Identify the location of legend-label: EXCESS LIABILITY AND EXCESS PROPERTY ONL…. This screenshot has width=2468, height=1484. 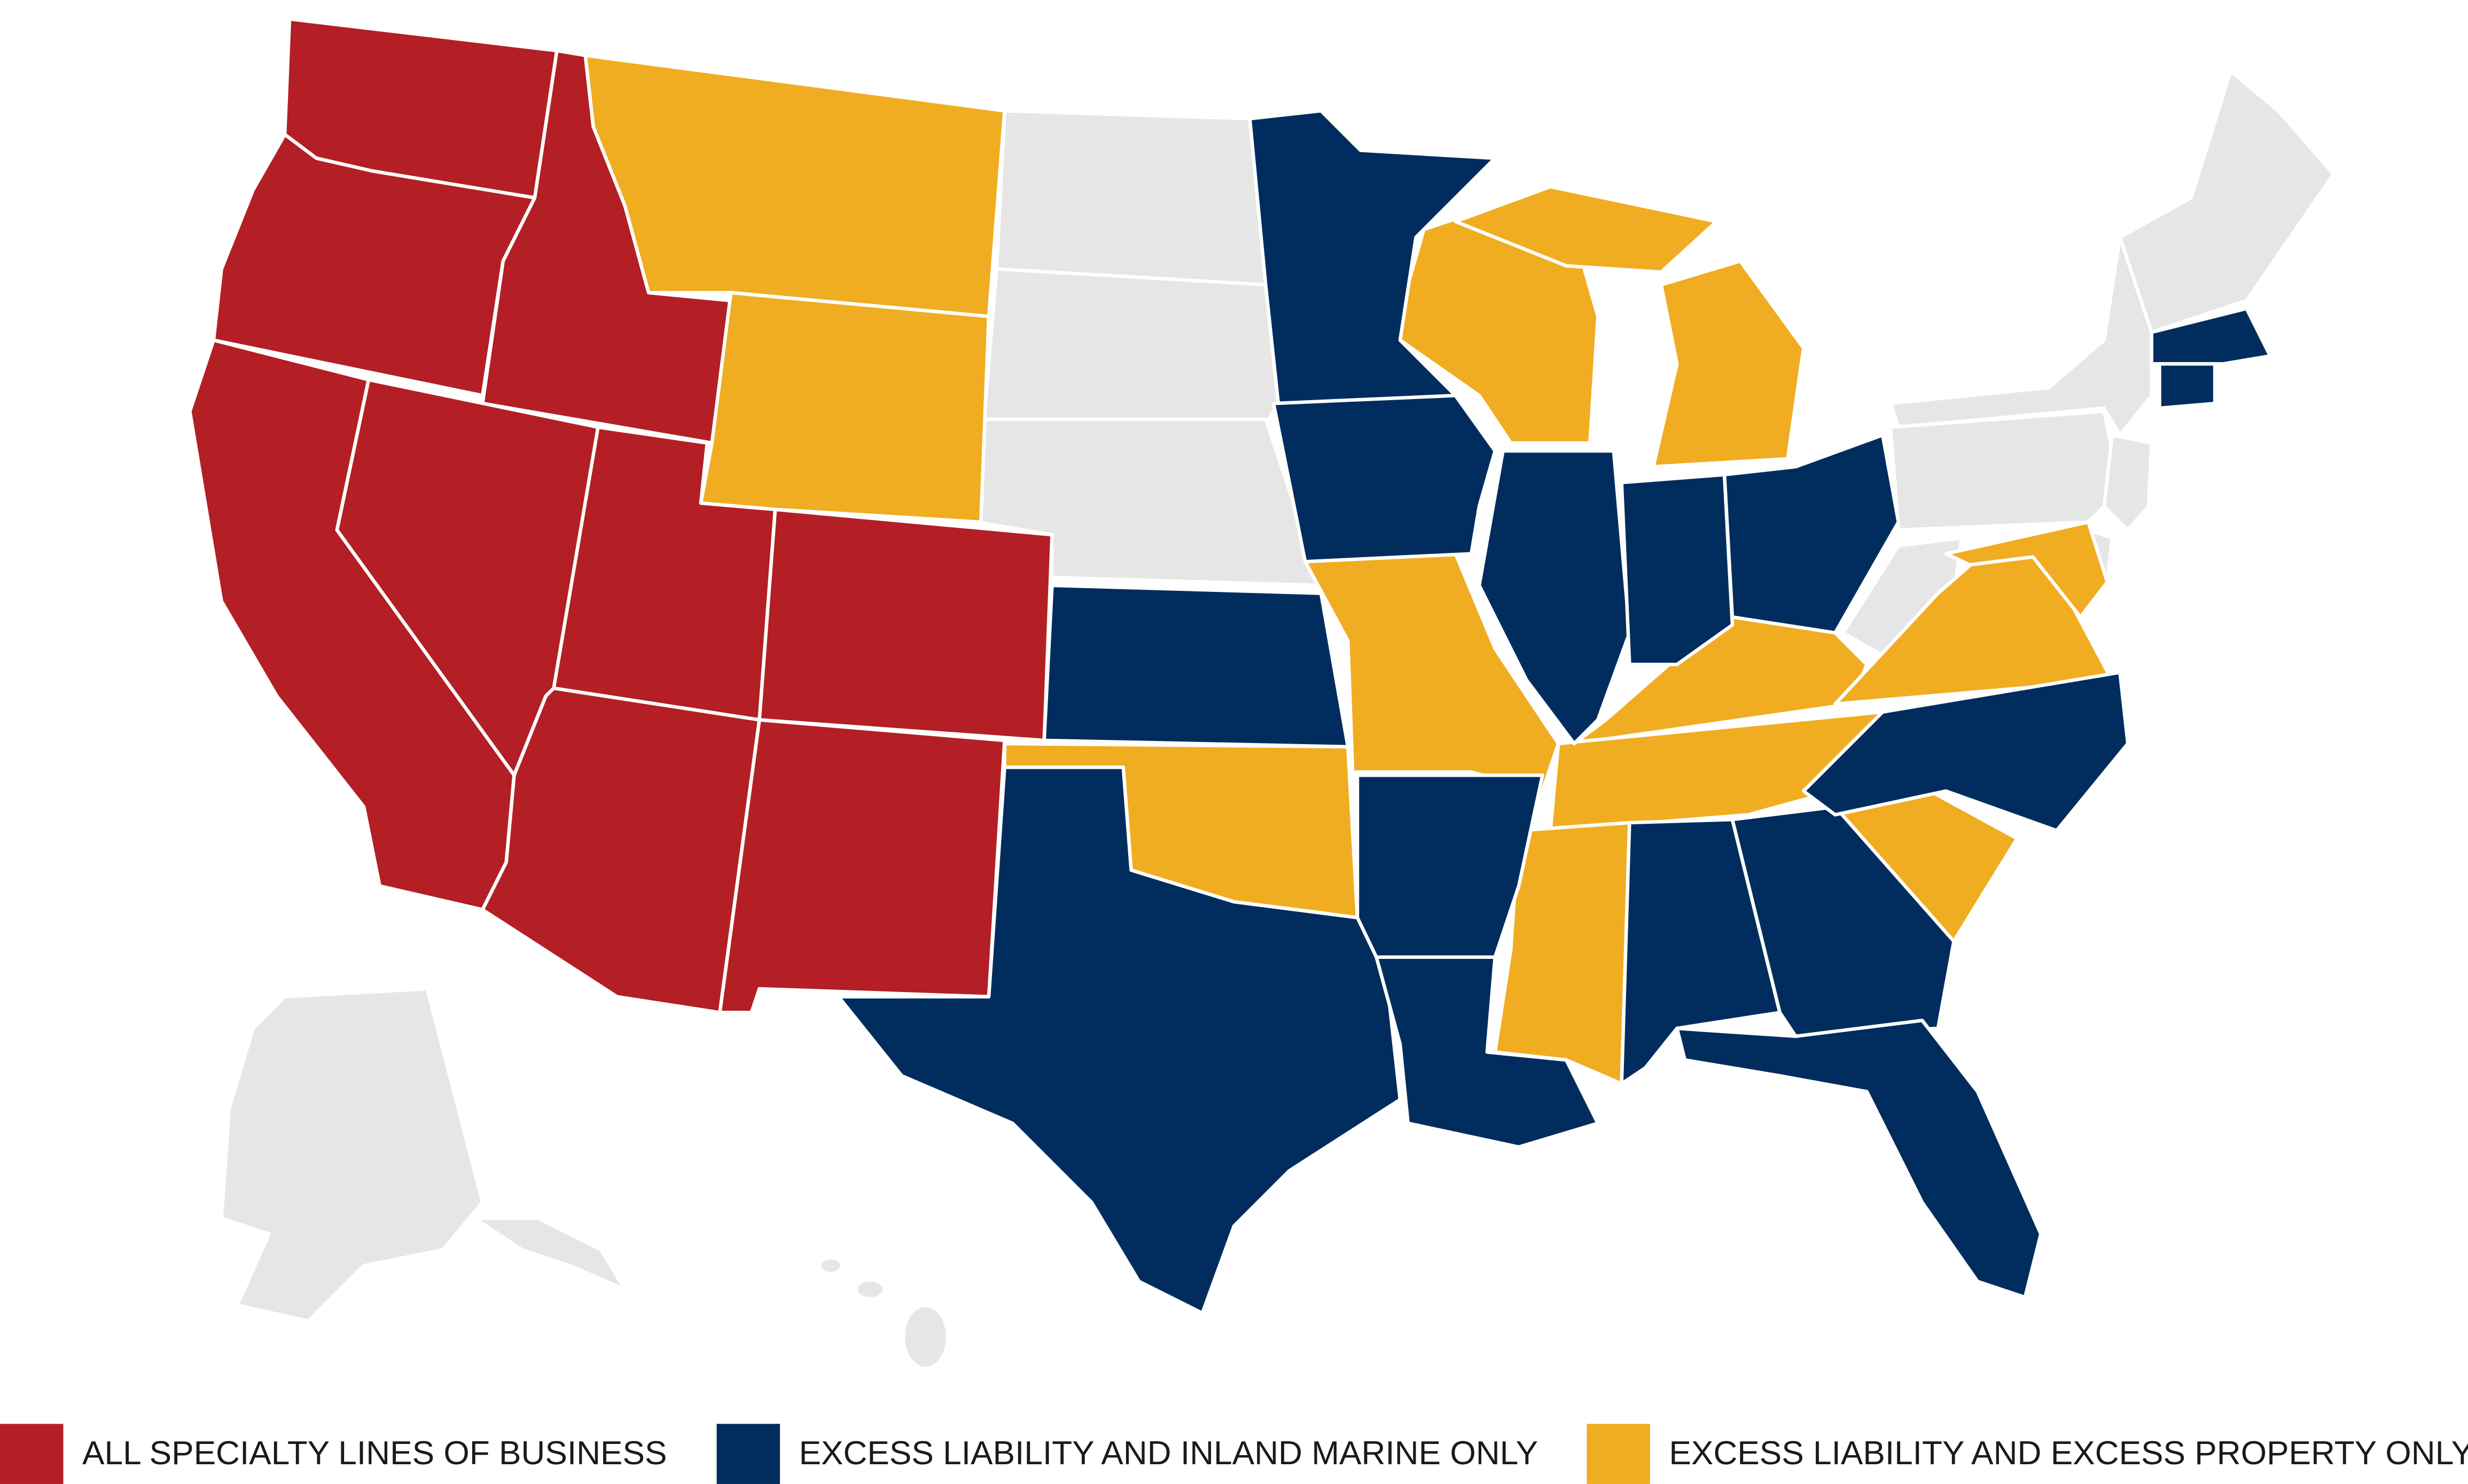
(2069, 1453).